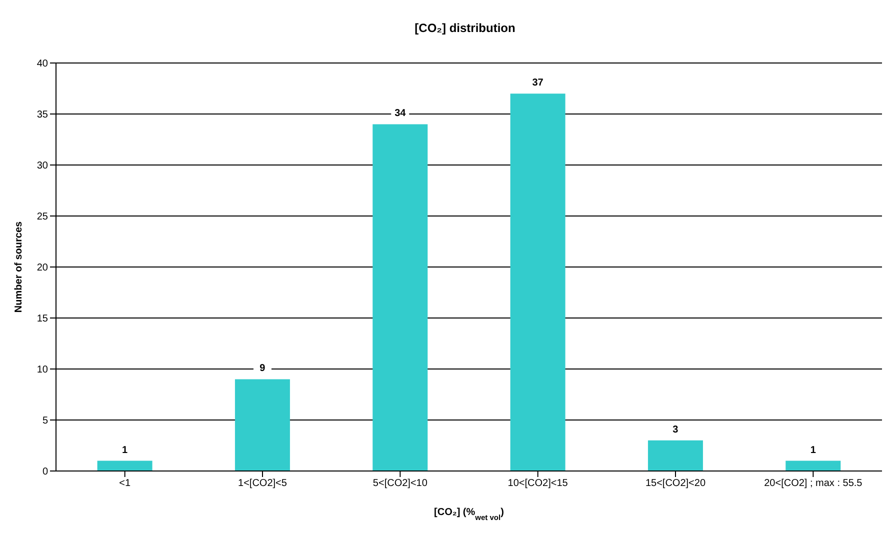 The width and height of the screenshot is (890, 539). I want to click on y-tick-label: 5, so click(45, 421).